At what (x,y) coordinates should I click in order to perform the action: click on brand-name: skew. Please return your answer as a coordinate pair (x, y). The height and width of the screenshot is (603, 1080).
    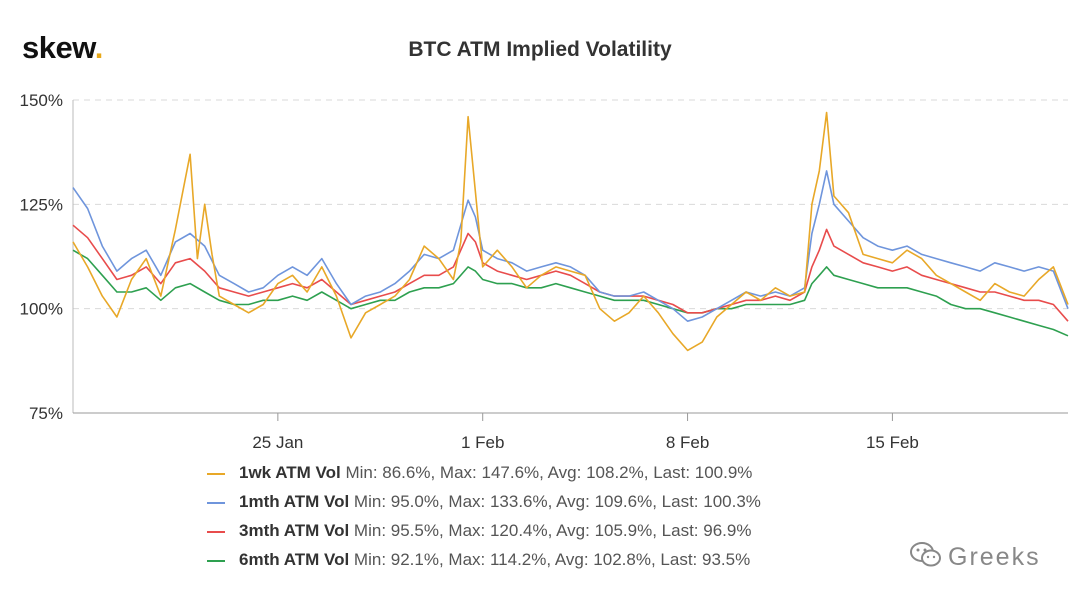
    Looking at the image, I should click on (58, 47).